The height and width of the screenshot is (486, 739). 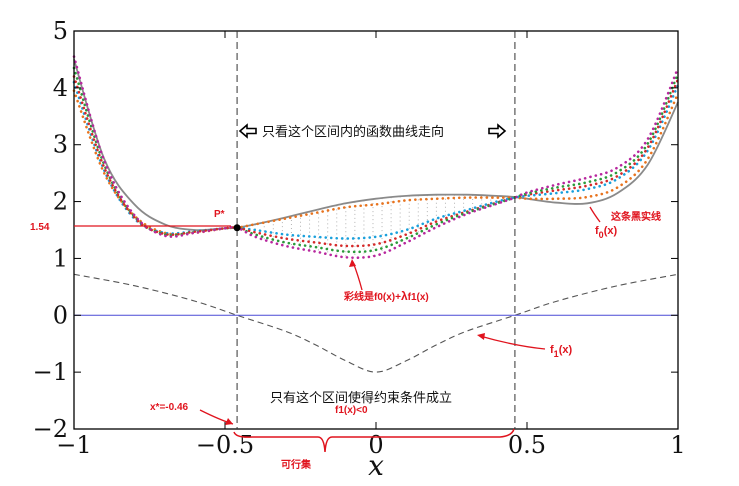 What do you see at coordinates (386, 296) in the screenshot?
I see `mix-label: 彩线是f0(x)+λf1(x)` at bounding box center [386, 296].